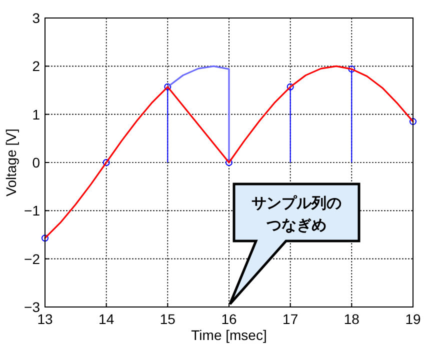  Describe the element at coordinates (168, 319) in the screenshot. I see `x-tick-label: 15` at that location.